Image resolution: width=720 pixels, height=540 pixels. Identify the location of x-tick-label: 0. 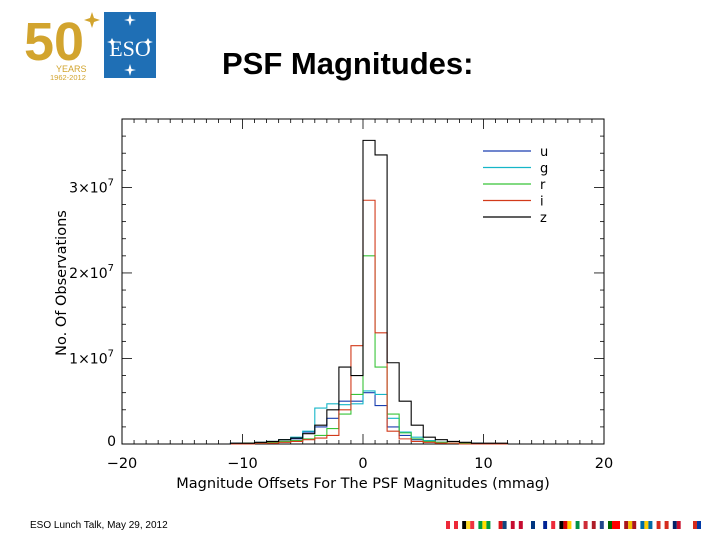
(362, 464).